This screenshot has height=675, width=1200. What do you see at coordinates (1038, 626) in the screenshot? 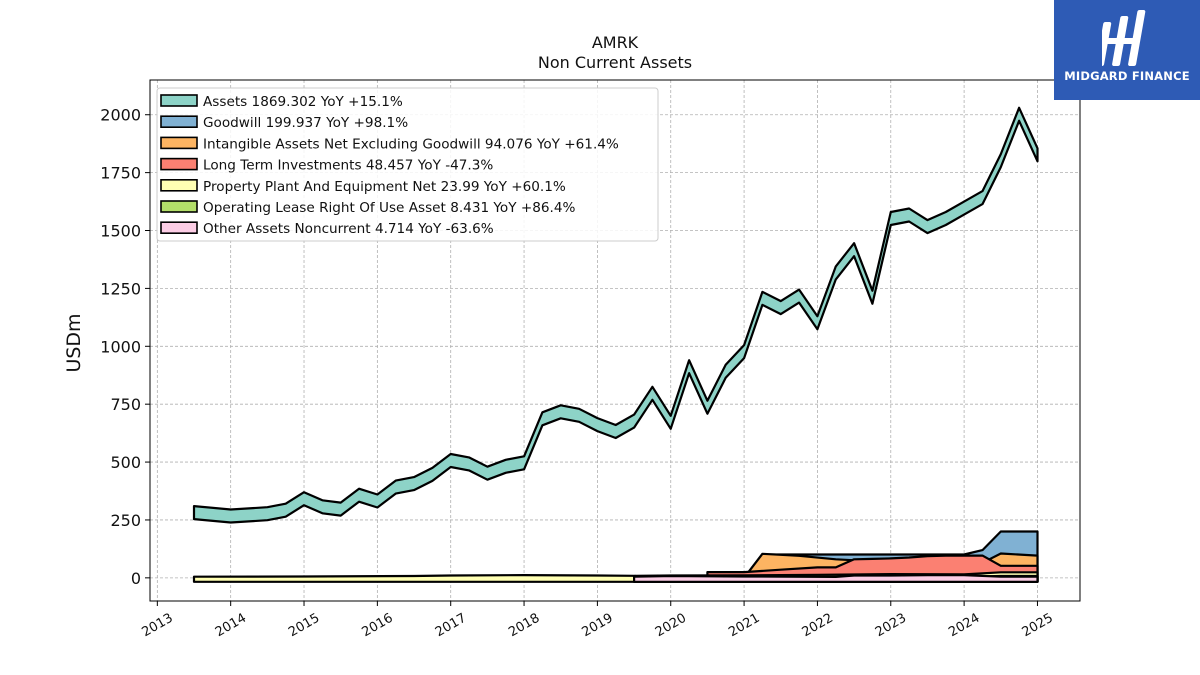
I see `x-tick-label: 2025` at bounding box center [1038, 626].